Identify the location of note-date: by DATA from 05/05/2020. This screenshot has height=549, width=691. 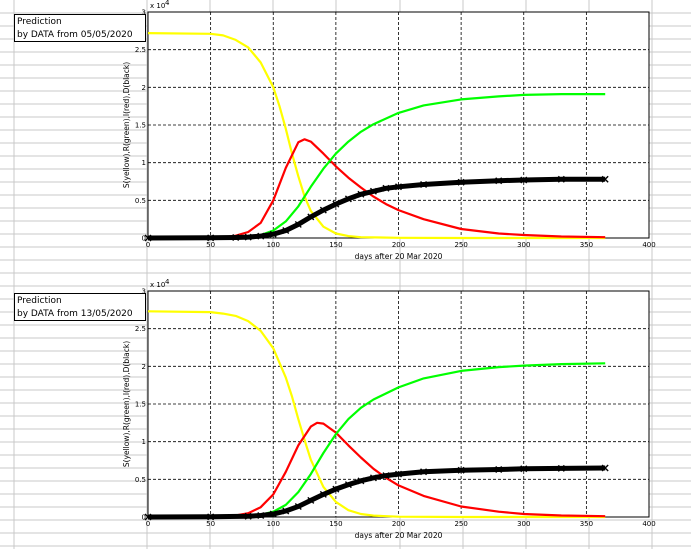
(75, 35).